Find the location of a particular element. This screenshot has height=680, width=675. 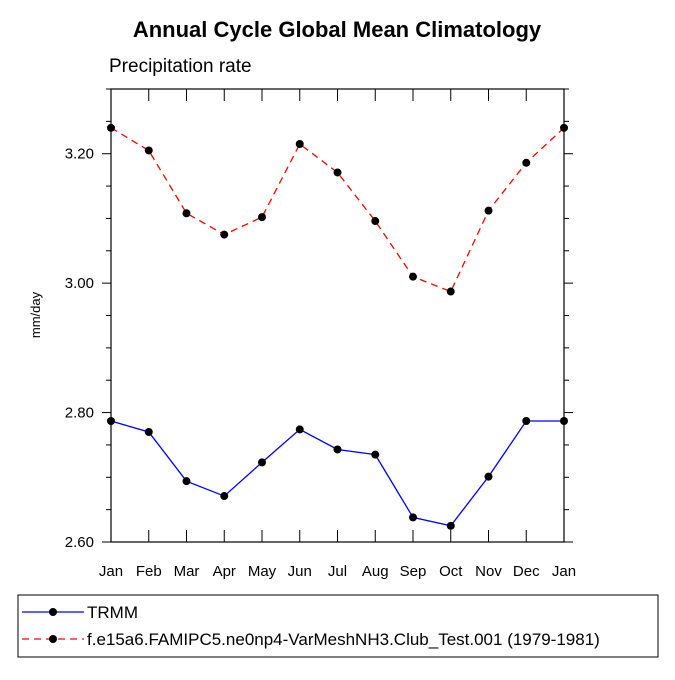

x-tick-label: Oct is located at coordinates (451, 571).